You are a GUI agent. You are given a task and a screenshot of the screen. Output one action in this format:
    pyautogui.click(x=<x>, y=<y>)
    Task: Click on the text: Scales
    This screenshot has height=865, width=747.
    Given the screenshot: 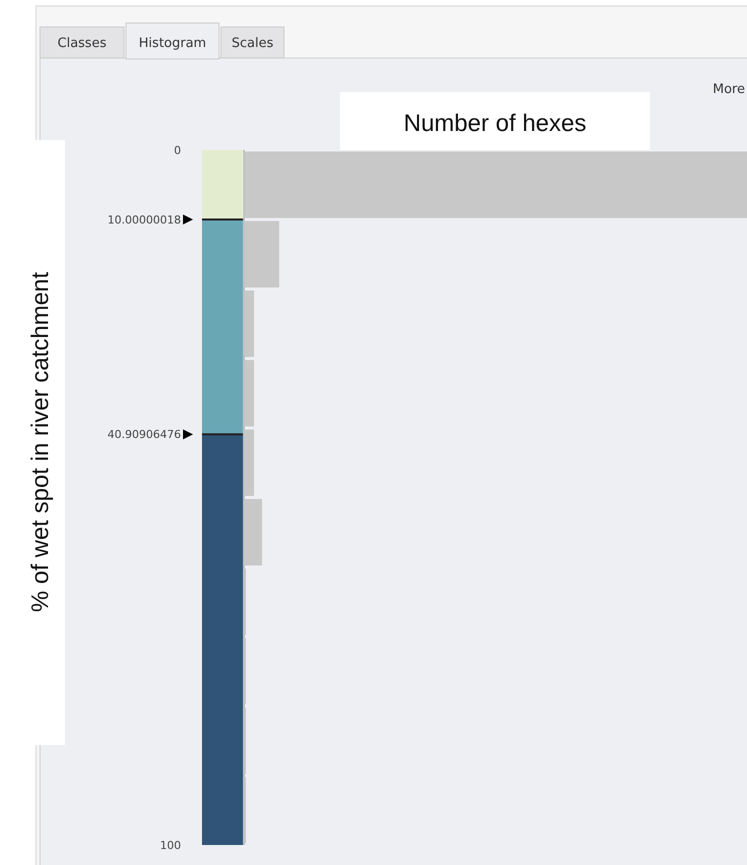 What is the action you would take?
    pyautogui.click(x=253, y=43)
    